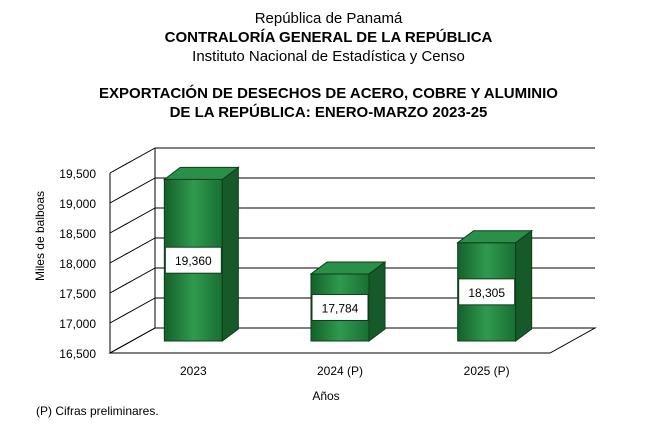  Describe the element at coordinates (325, 396) in the screenshot. I see `x-axis-label: Años` at that location.